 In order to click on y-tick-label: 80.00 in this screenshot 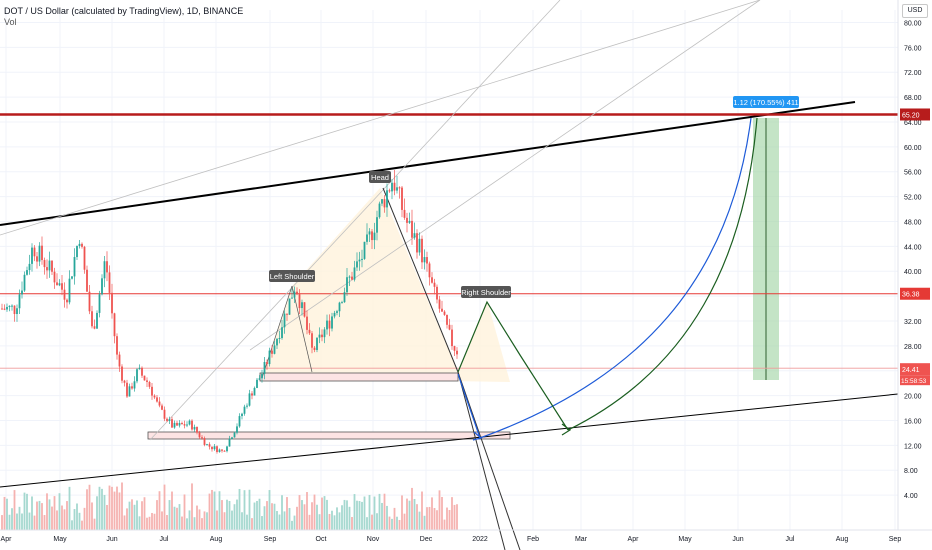, I will do `click(913, 23)`.